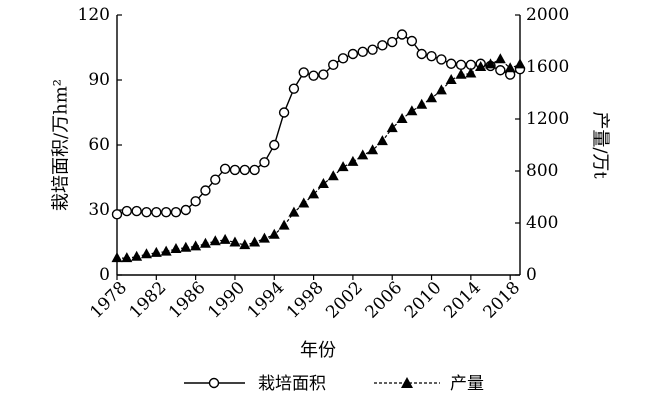  I want to click on legend-item-yield: 产量, so click(429, 384).